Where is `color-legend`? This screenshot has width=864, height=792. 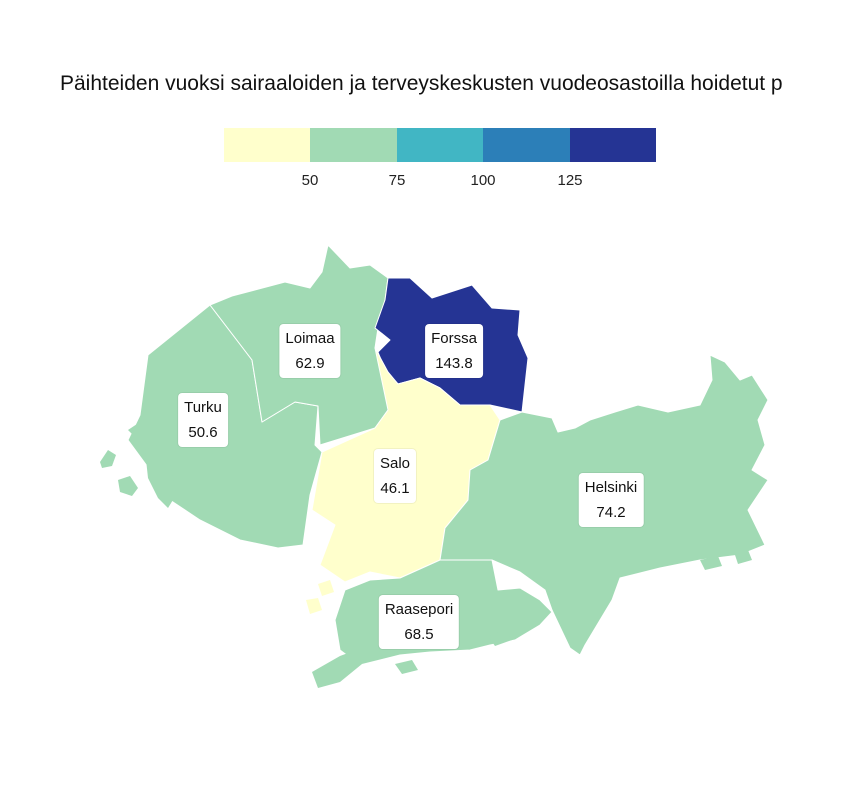 color-legend is located at coordinates (440, 145).